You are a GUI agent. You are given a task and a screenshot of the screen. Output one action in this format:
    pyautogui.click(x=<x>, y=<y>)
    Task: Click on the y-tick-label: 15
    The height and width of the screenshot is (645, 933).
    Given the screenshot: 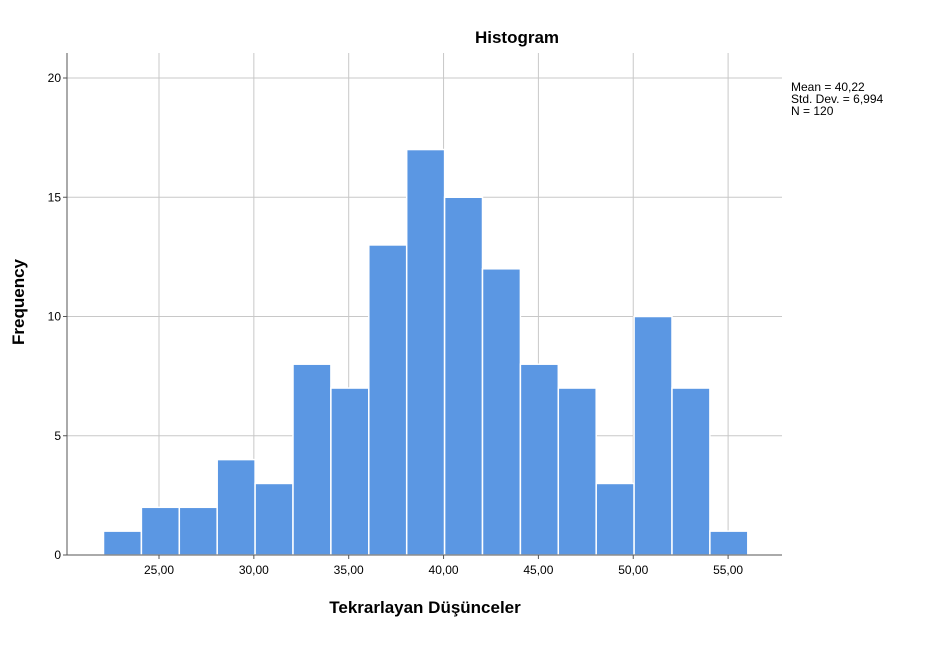 What is the action you would take?
    pyautogui.click(x=55, y=197)
    